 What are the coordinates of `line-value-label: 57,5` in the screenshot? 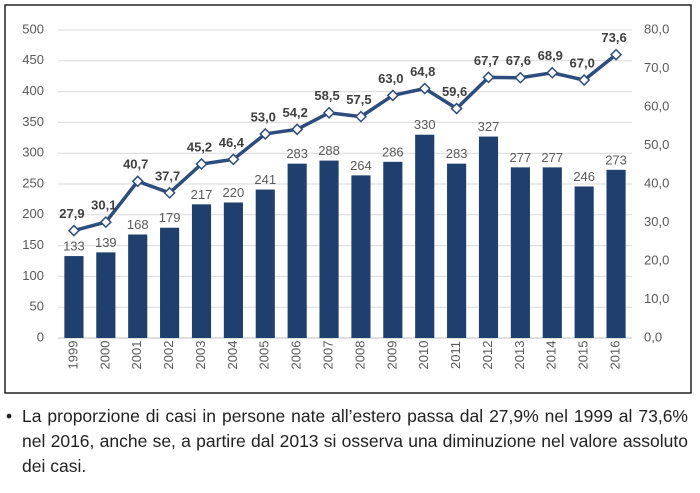 It's located at (358, 99).